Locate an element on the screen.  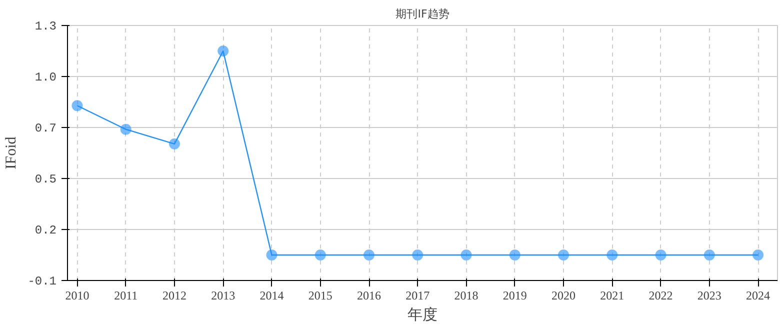
y-tick-label: 0.7 is located at coordinates (45, 129).